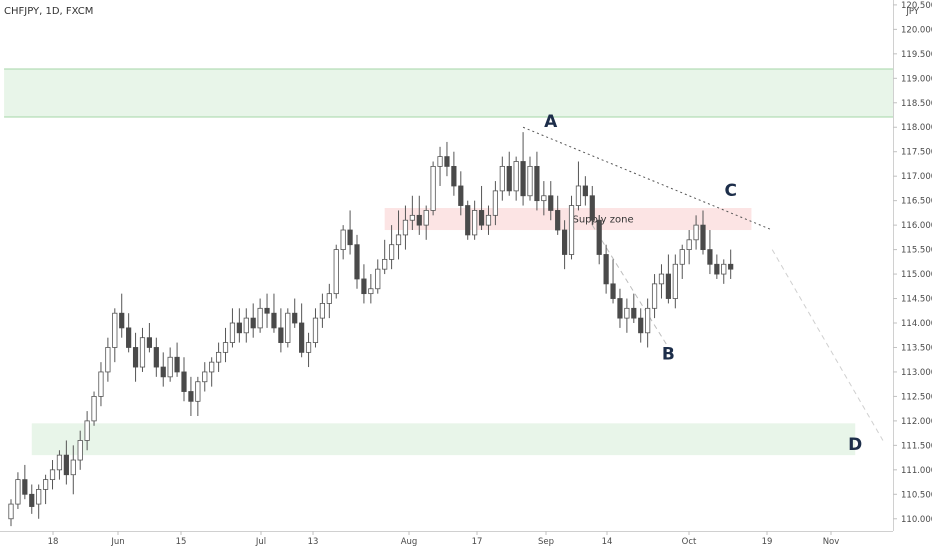 The width and height of the screenshot is (932, 554). I want to click on price-tick-label: 118.000, so click(916, 128).